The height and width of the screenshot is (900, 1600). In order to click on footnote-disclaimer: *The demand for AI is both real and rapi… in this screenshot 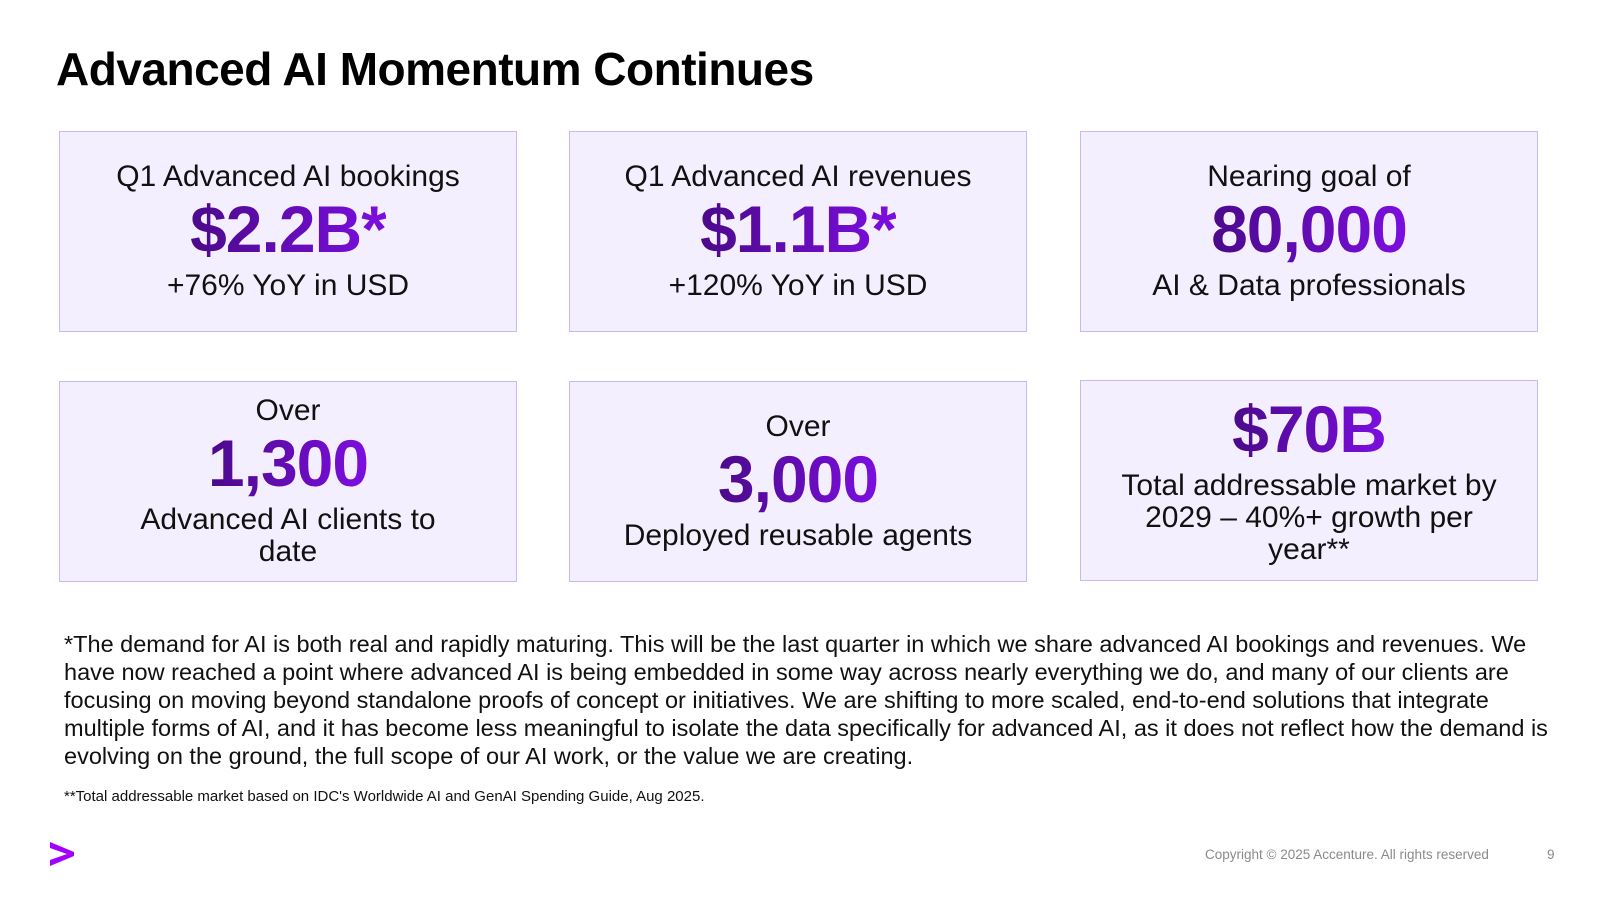, I will do `click(806, 700)`.